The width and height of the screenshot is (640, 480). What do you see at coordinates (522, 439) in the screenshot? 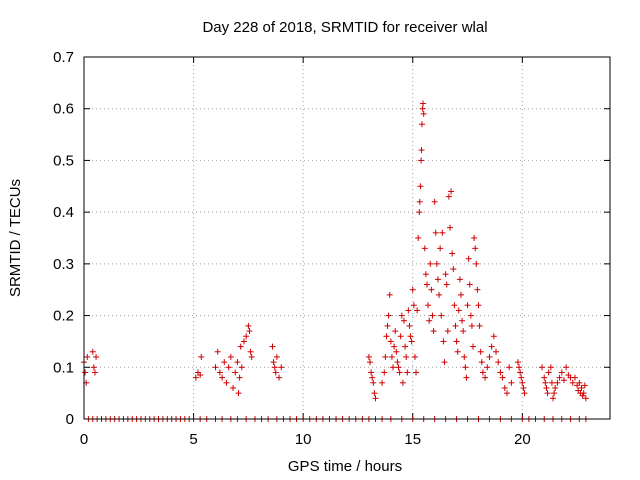
I see `x-tick-label: 20` at bounding box center [522, 439].